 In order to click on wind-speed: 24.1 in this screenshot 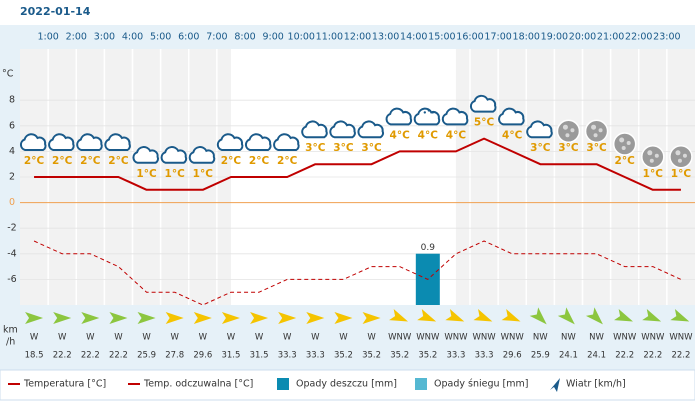, I will do `click(568, 356)`.